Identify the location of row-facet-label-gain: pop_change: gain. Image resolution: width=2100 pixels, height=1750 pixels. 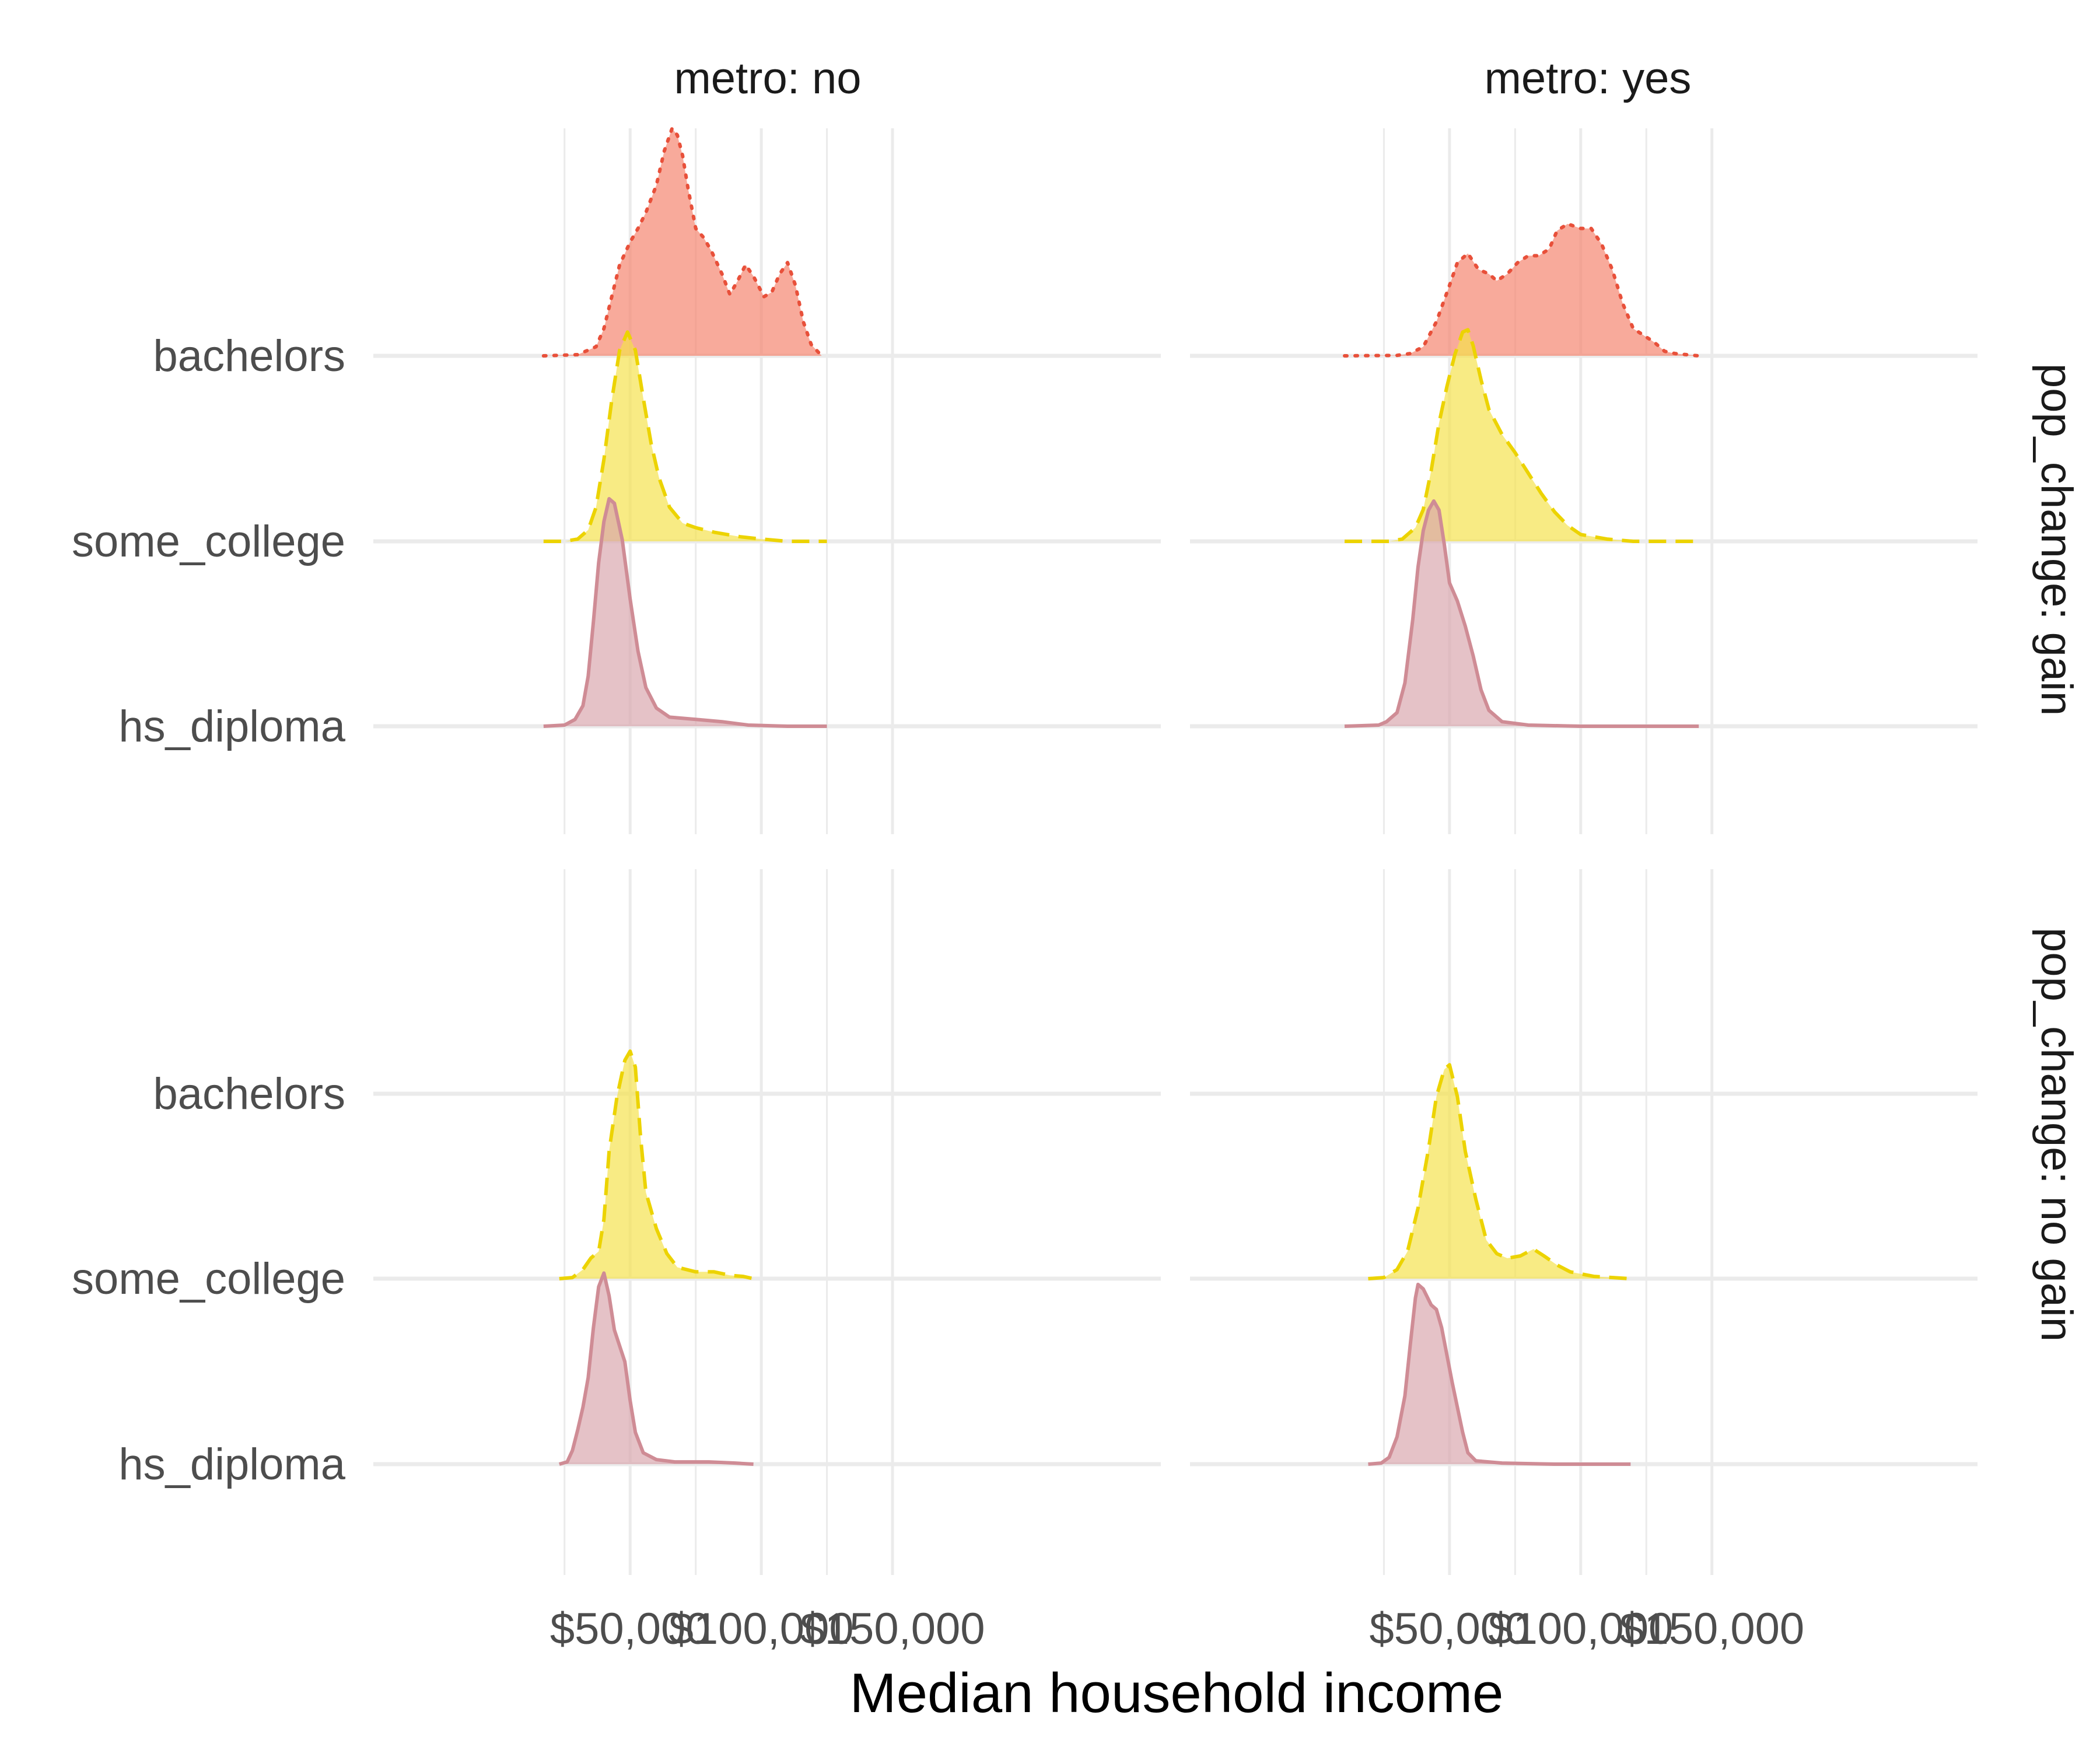
(2056, 539).